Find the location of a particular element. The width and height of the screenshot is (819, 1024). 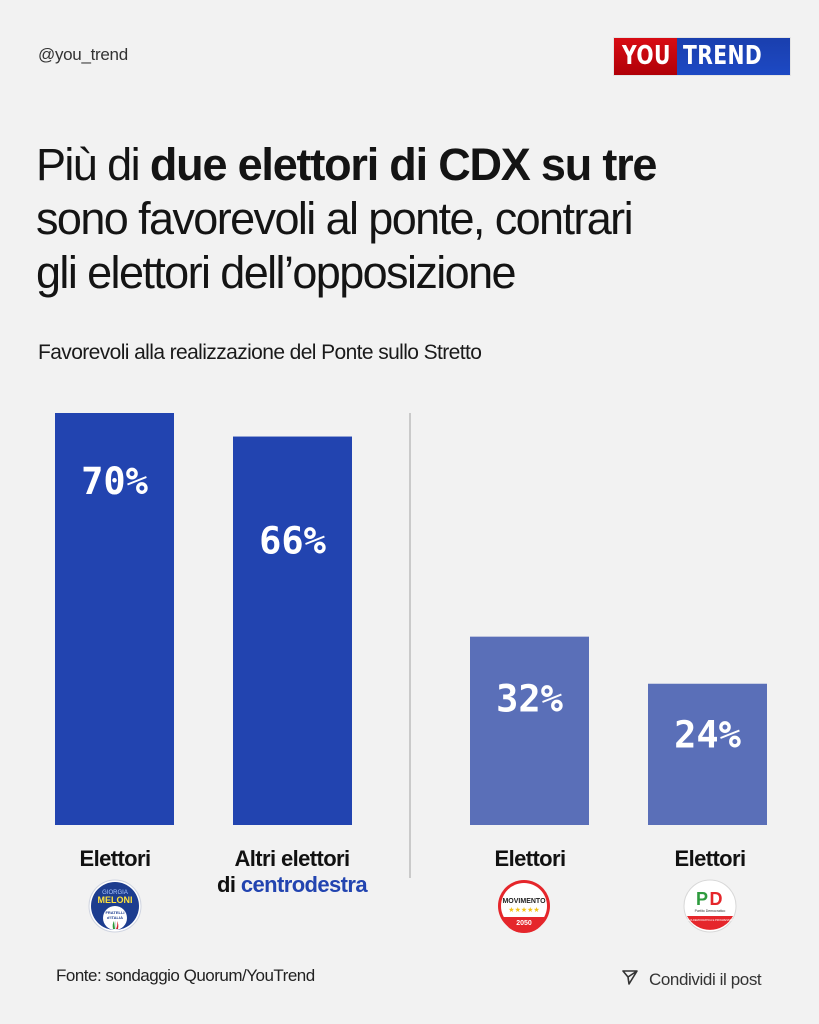

social-handle: @you_trend is located at coordinates (83, 54).